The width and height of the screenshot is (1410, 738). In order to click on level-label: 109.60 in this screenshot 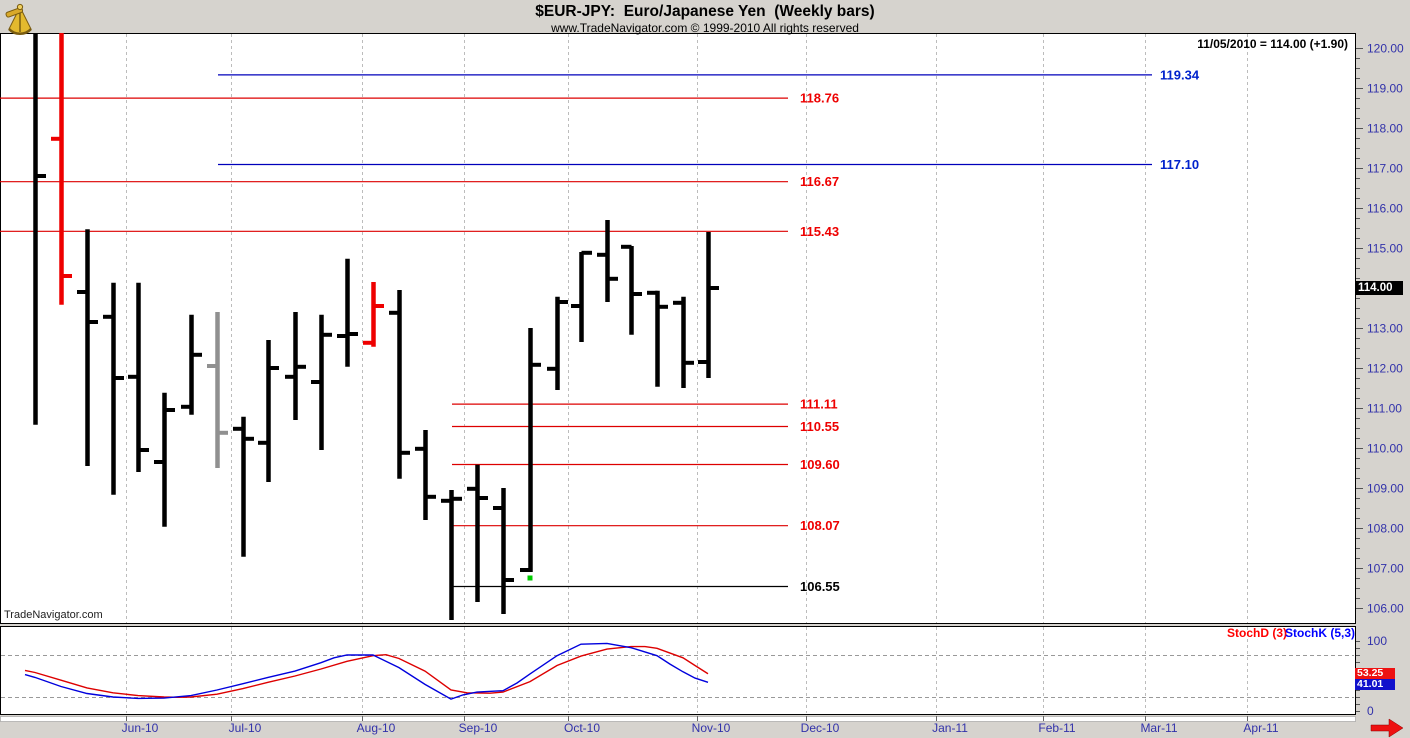, I will do `click(820, 464)`.